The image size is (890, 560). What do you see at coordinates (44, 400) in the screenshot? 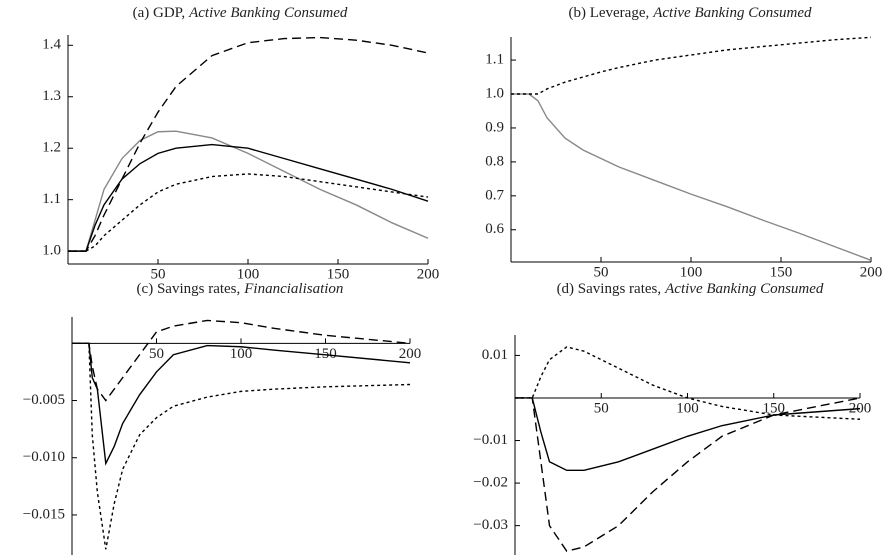
I see `y-tick-label: −0.005` at bounding box center [44, 400].